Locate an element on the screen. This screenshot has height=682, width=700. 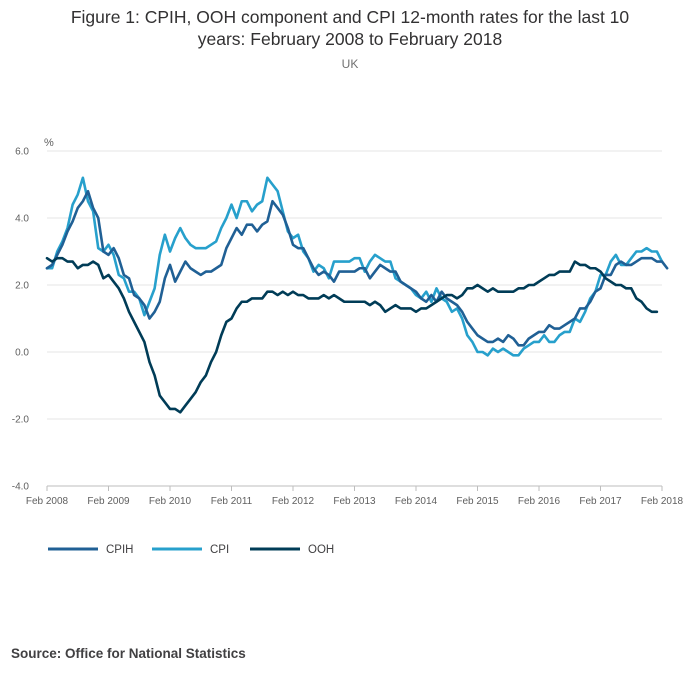
legend-item-cpi: CPI is located at coordinates (190, 550).